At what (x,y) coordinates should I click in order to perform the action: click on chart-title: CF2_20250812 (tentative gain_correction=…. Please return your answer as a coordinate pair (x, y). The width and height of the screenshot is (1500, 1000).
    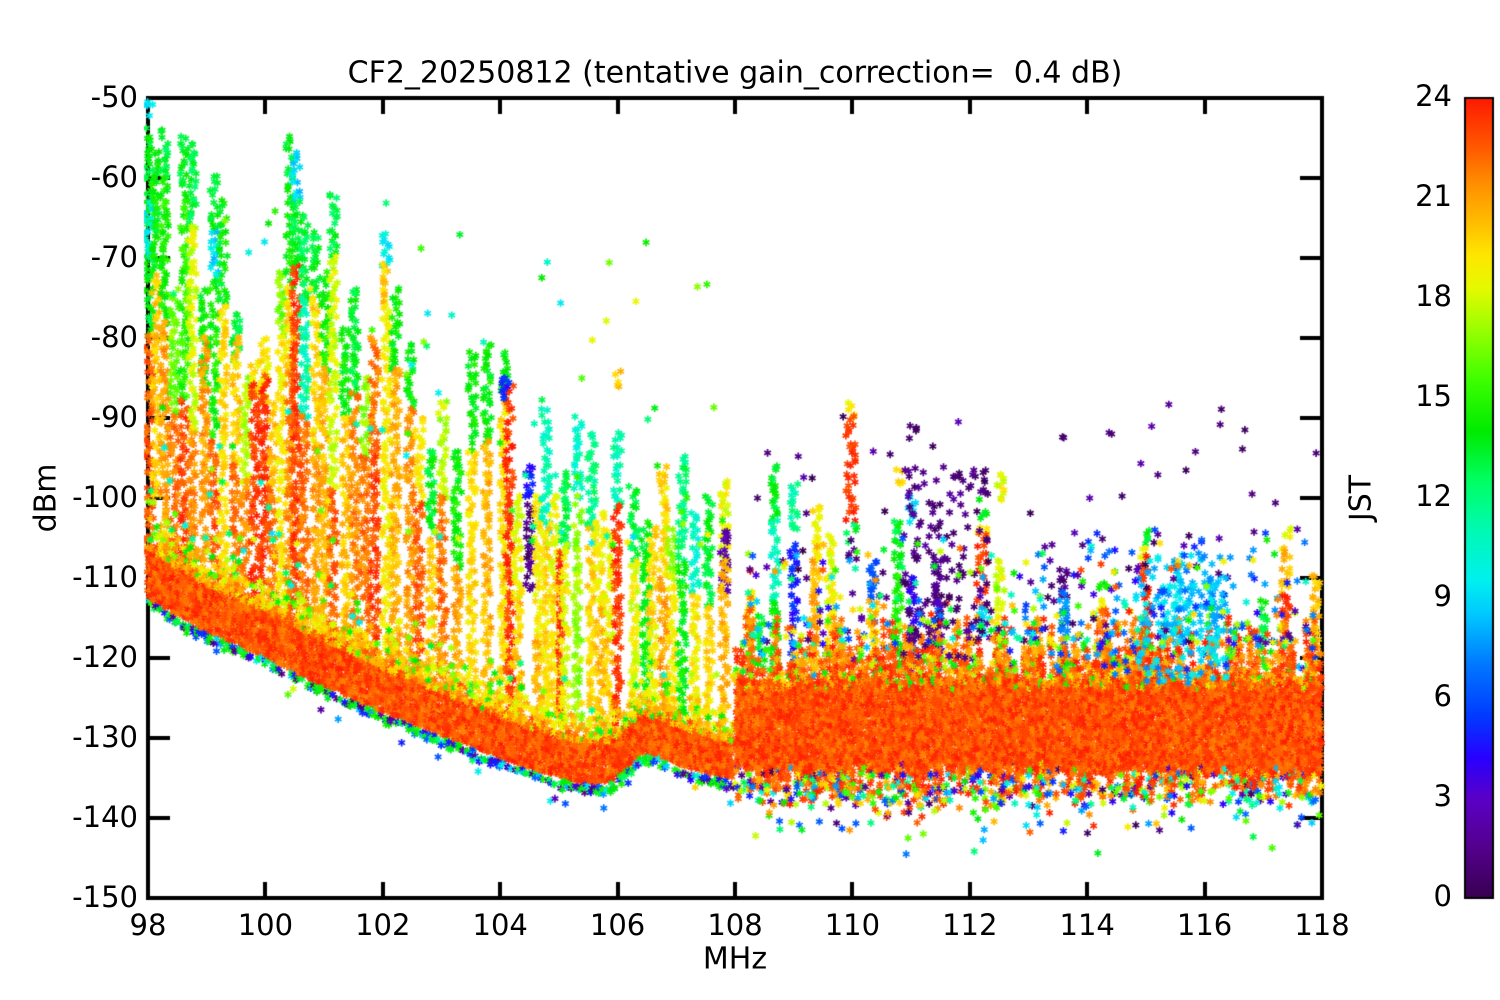
    Looking at the image, I should click on (735, 73).